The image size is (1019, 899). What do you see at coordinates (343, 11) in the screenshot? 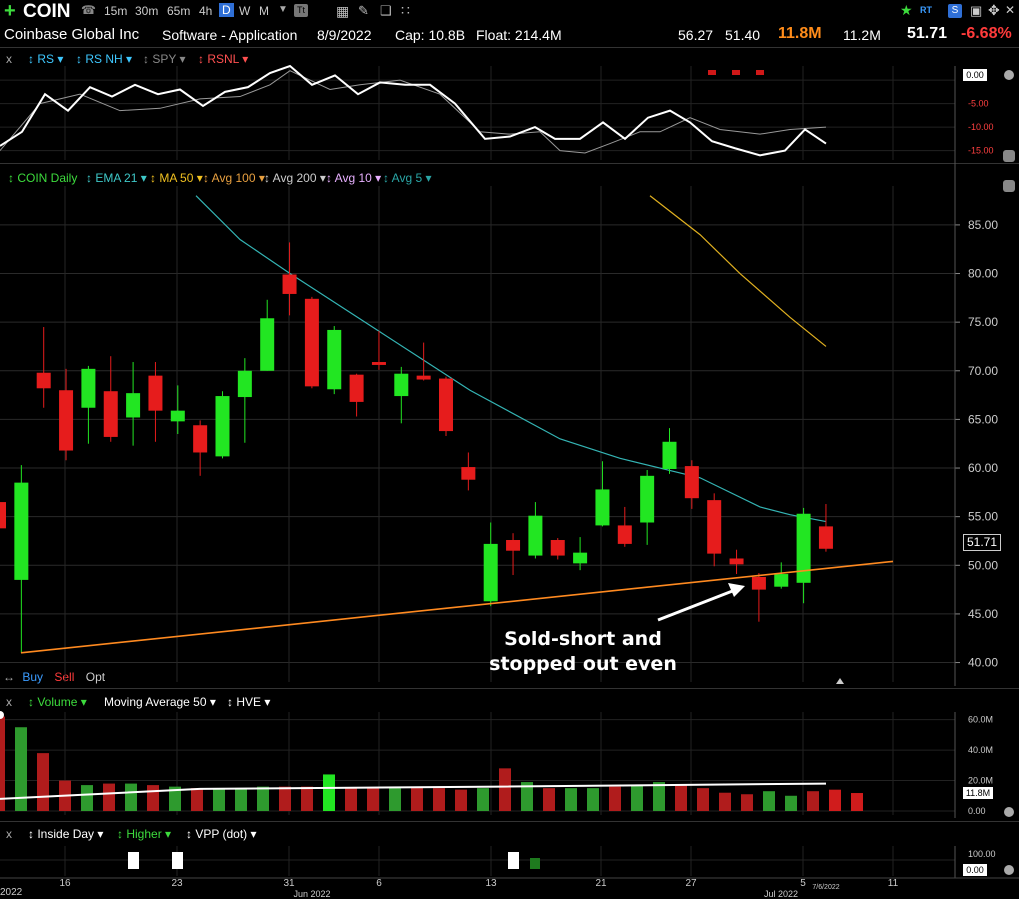
I see `calculator-icon: ▦` at bounding box center [343, 11].